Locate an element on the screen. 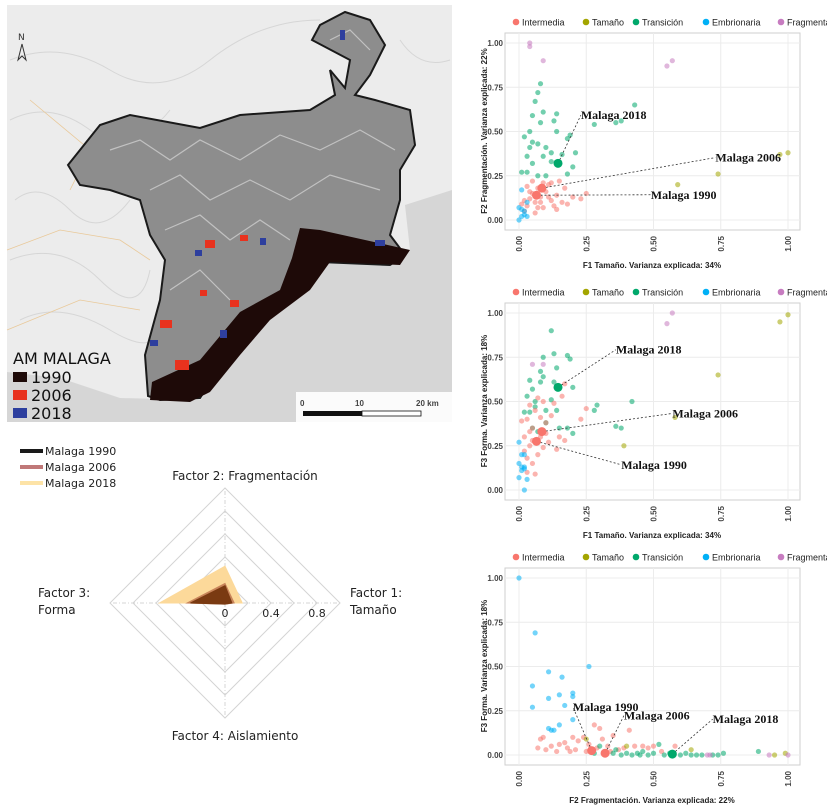 The height and width of the screenshot is (807, 827). highlight-point-malaga-2018 is located at coordinates (558, 387).